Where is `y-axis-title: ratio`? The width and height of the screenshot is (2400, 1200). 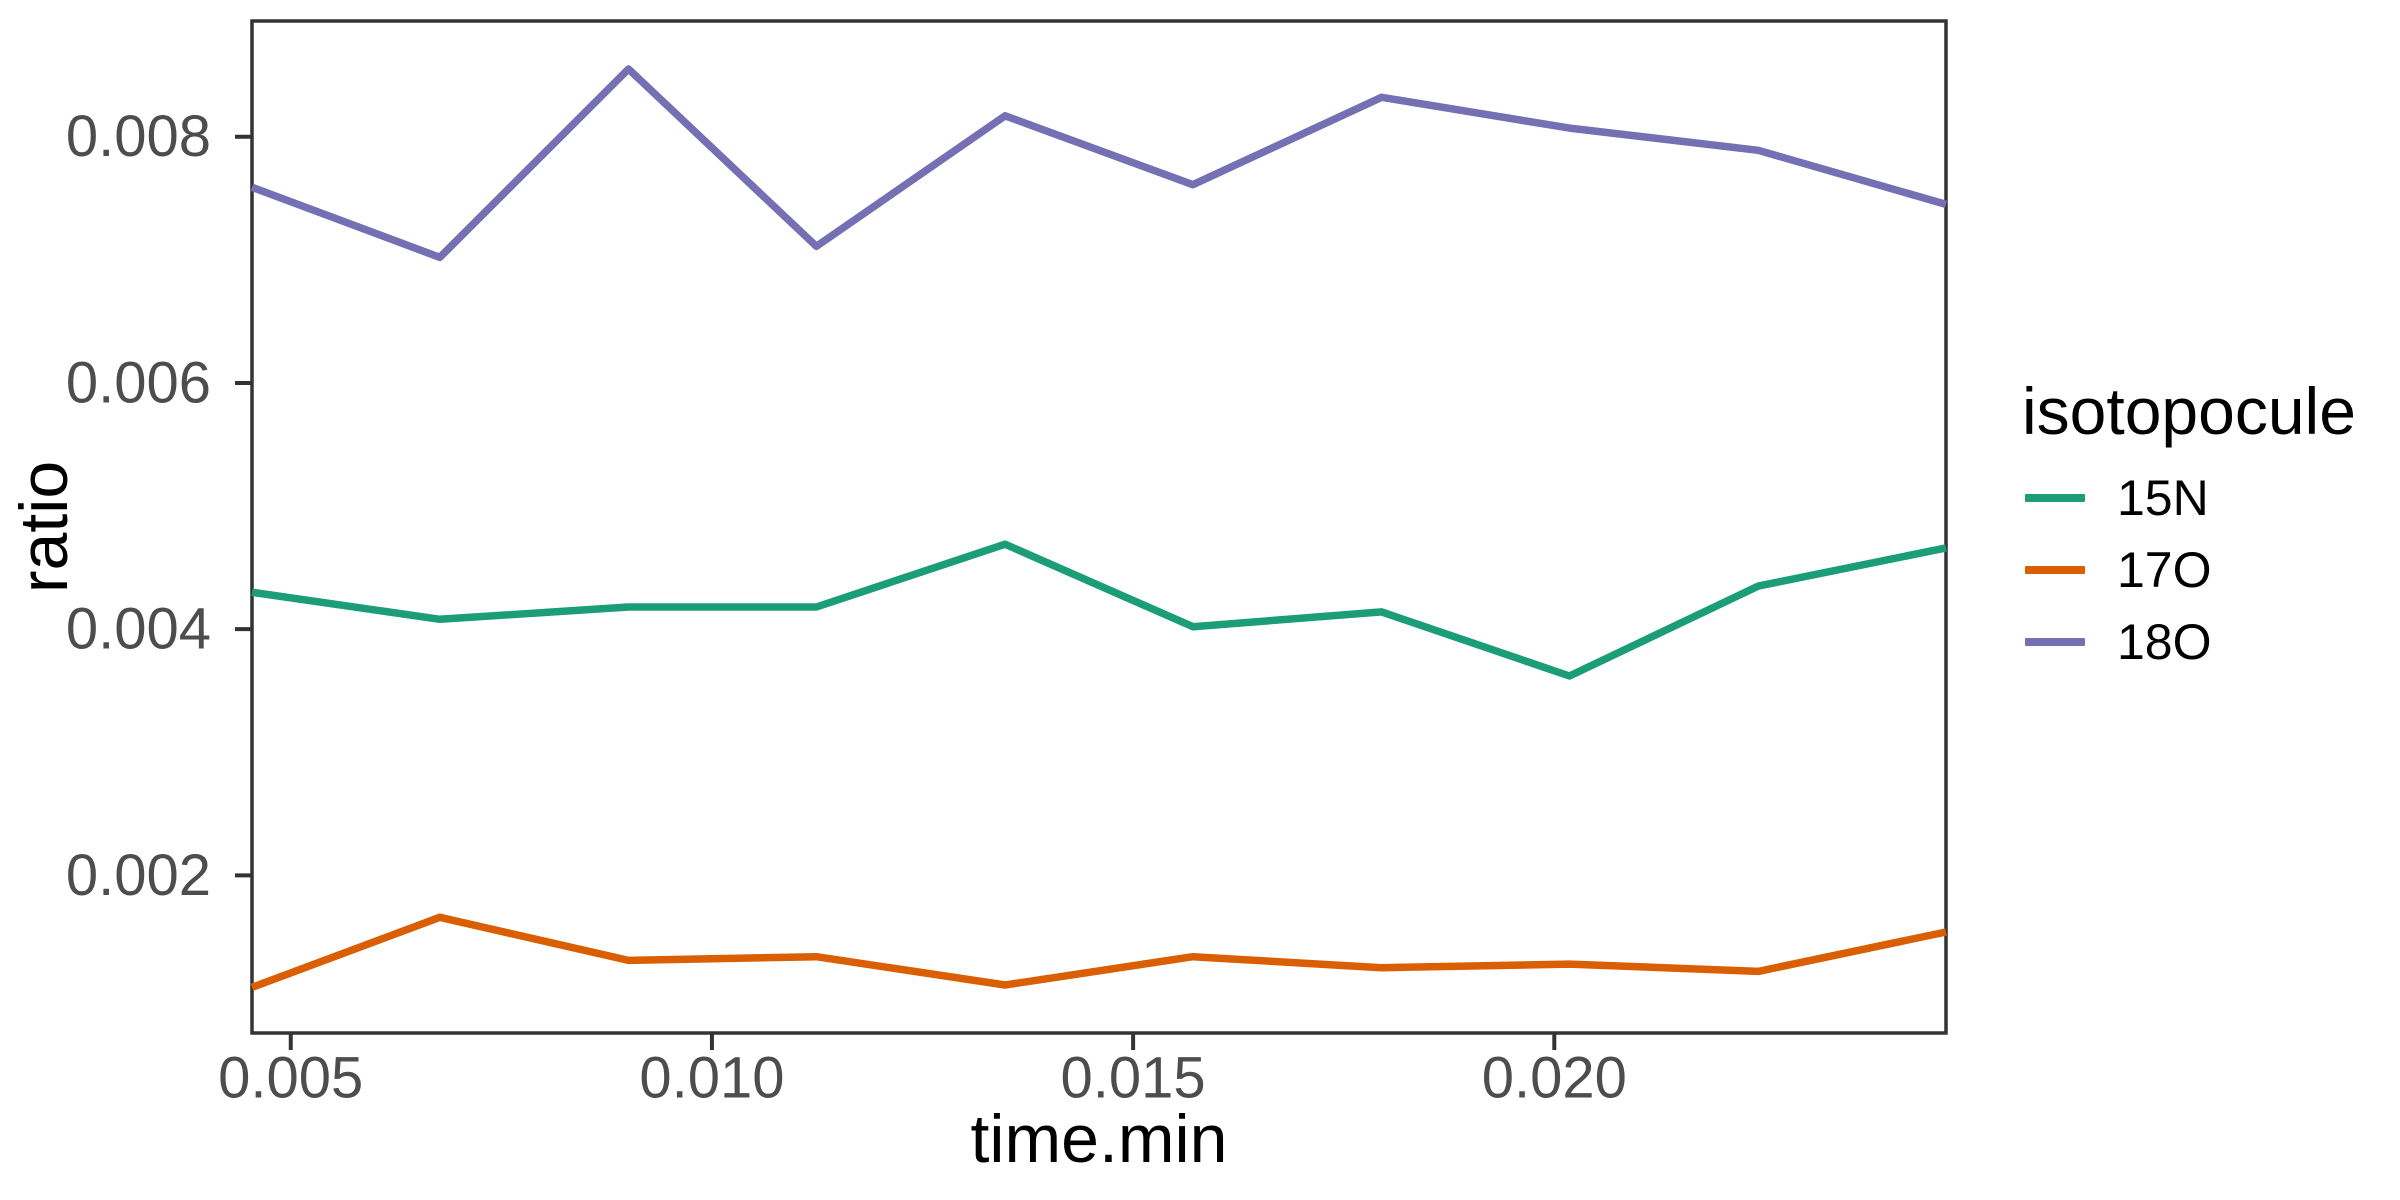
y-axis-title: ratio is located at coordinates (44, 527).